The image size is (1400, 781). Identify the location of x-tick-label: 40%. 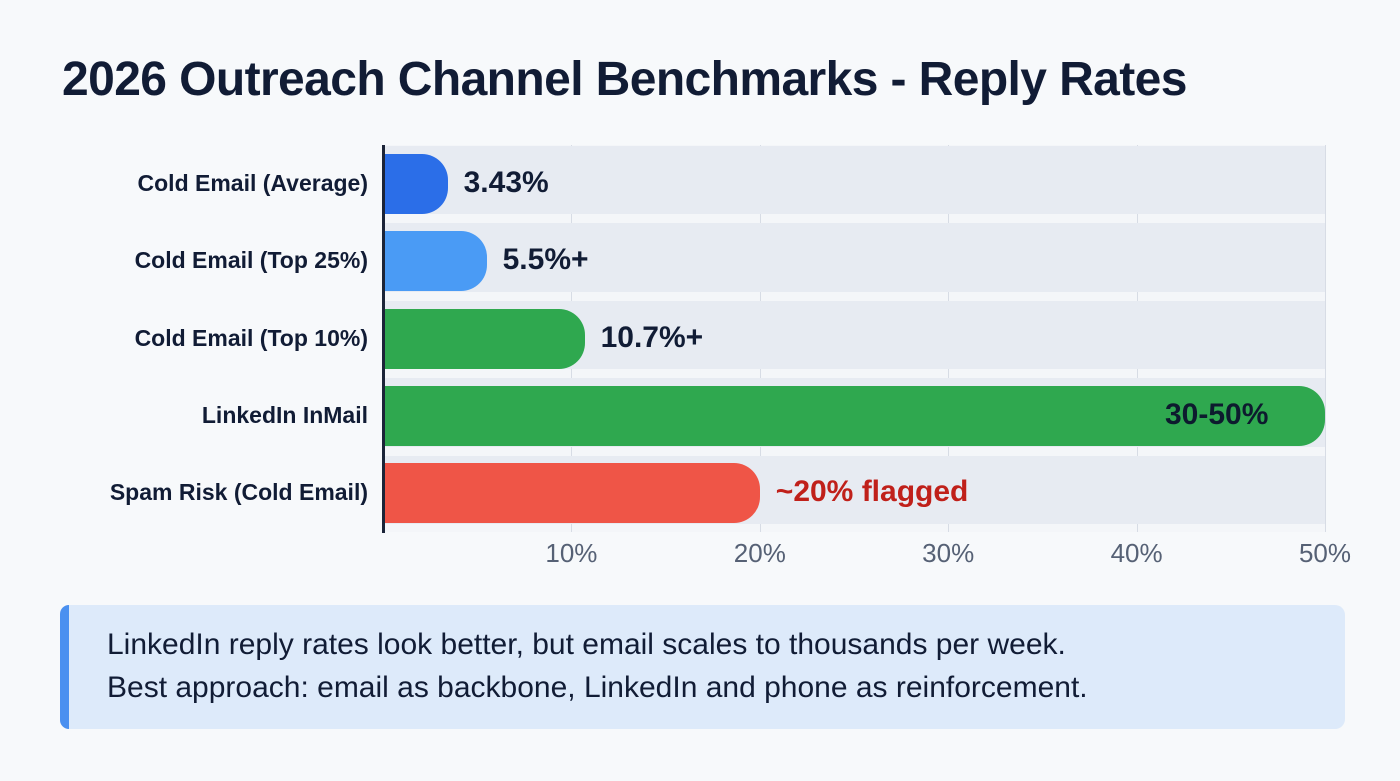
(1136, 553).